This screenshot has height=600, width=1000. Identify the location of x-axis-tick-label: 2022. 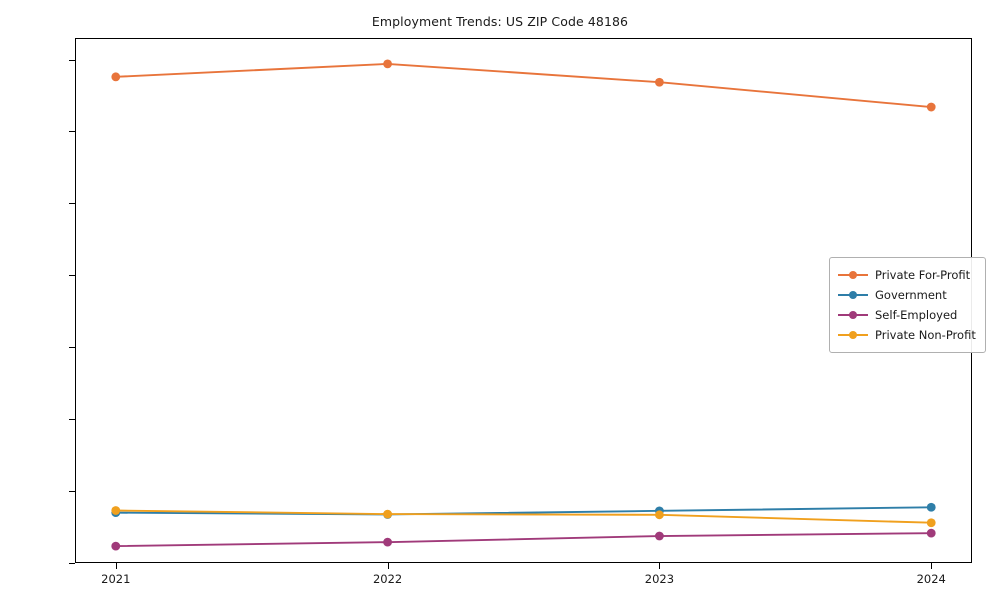
(387, 579).